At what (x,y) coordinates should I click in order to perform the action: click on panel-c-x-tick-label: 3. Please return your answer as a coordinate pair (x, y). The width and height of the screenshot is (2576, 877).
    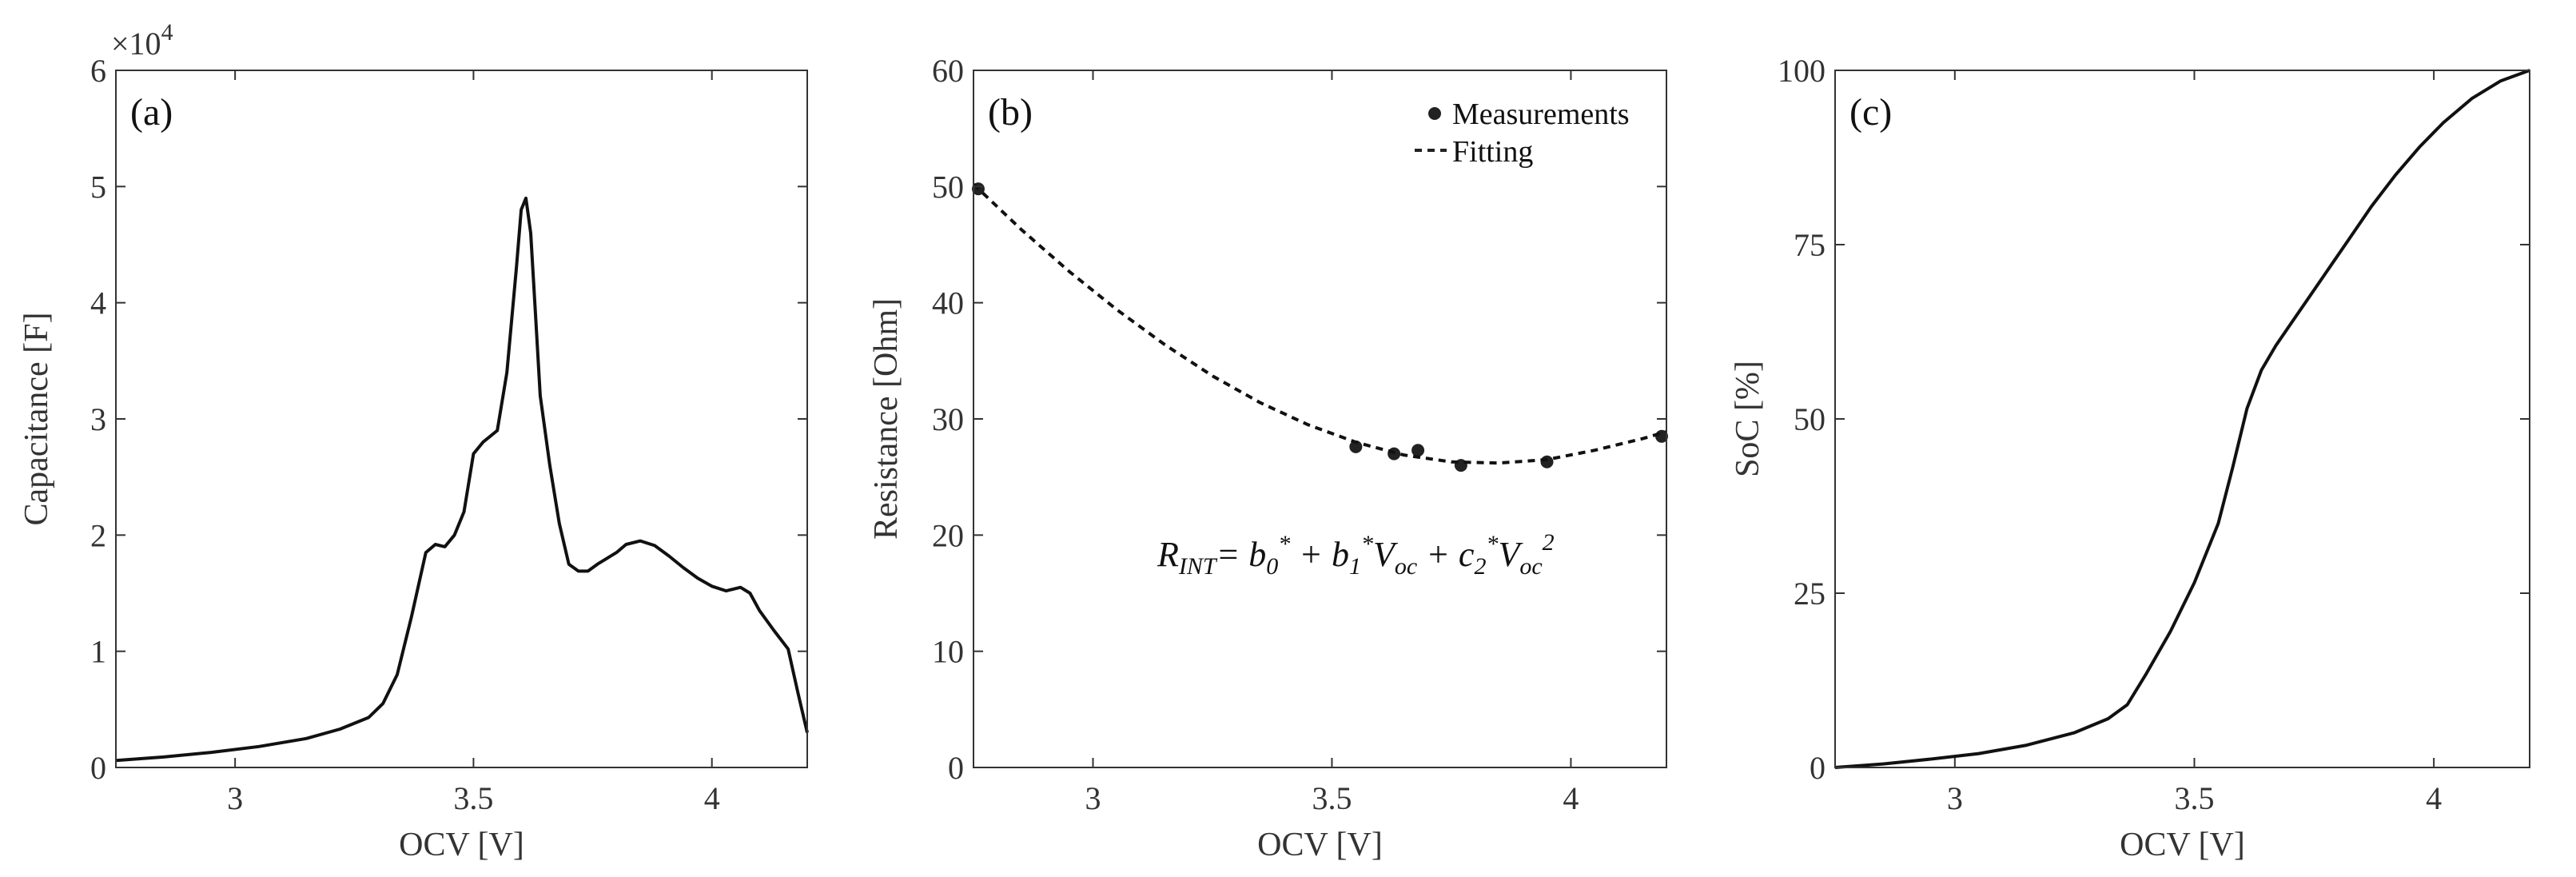
    Looking at the image, I should click on (1955, 798).